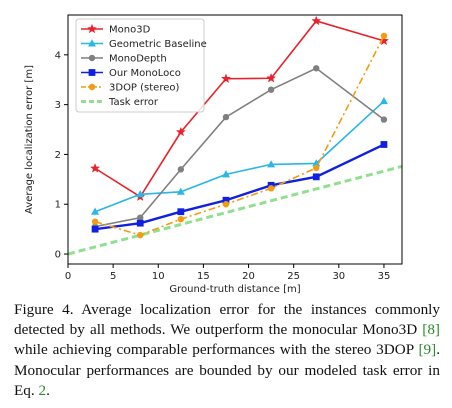 The image size is (452, 408). I want to click on x-tick-label: 30, so click(338, 276).